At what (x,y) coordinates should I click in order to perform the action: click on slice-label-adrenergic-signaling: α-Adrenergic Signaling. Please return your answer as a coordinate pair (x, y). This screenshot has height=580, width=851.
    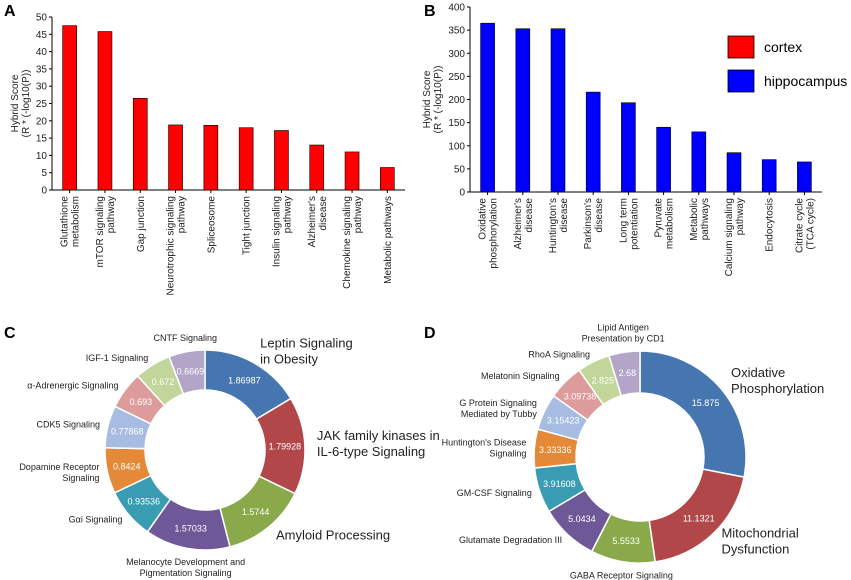
    Looking at the image, I should click on (72, 385).